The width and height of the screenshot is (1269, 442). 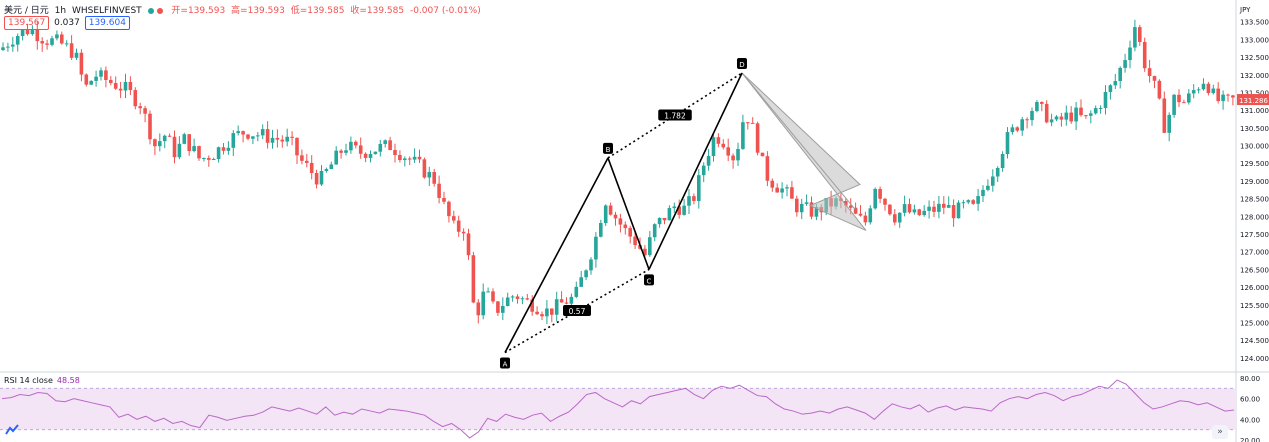 What do you see at coordinates (675, 115) in the screenshot?
I see `ratio-label: 1.782` at bounding box center [675, 115].